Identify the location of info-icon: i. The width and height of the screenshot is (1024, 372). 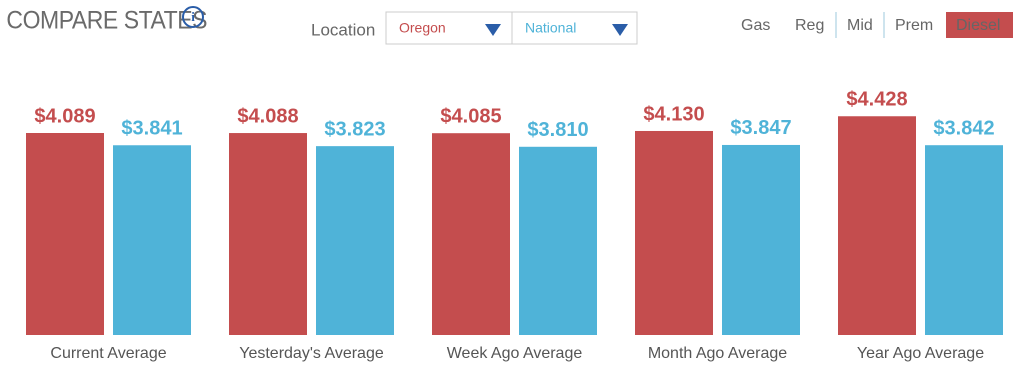
(193, 17).